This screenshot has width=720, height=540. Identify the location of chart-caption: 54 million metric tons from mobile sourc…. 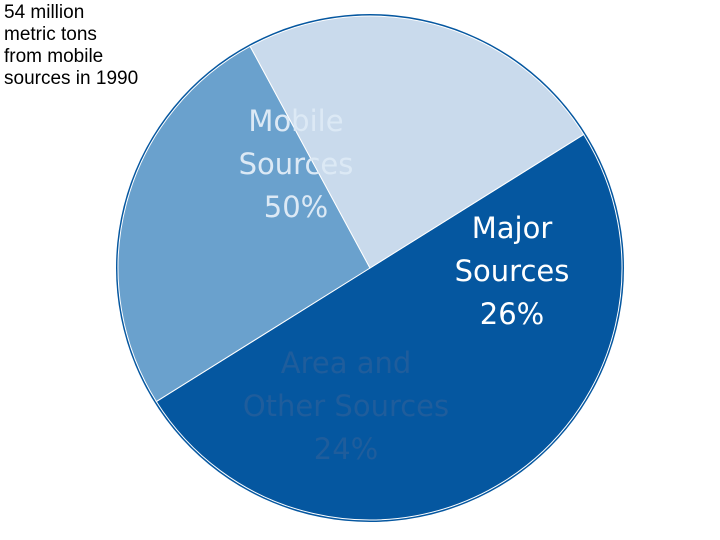
(71, 45).